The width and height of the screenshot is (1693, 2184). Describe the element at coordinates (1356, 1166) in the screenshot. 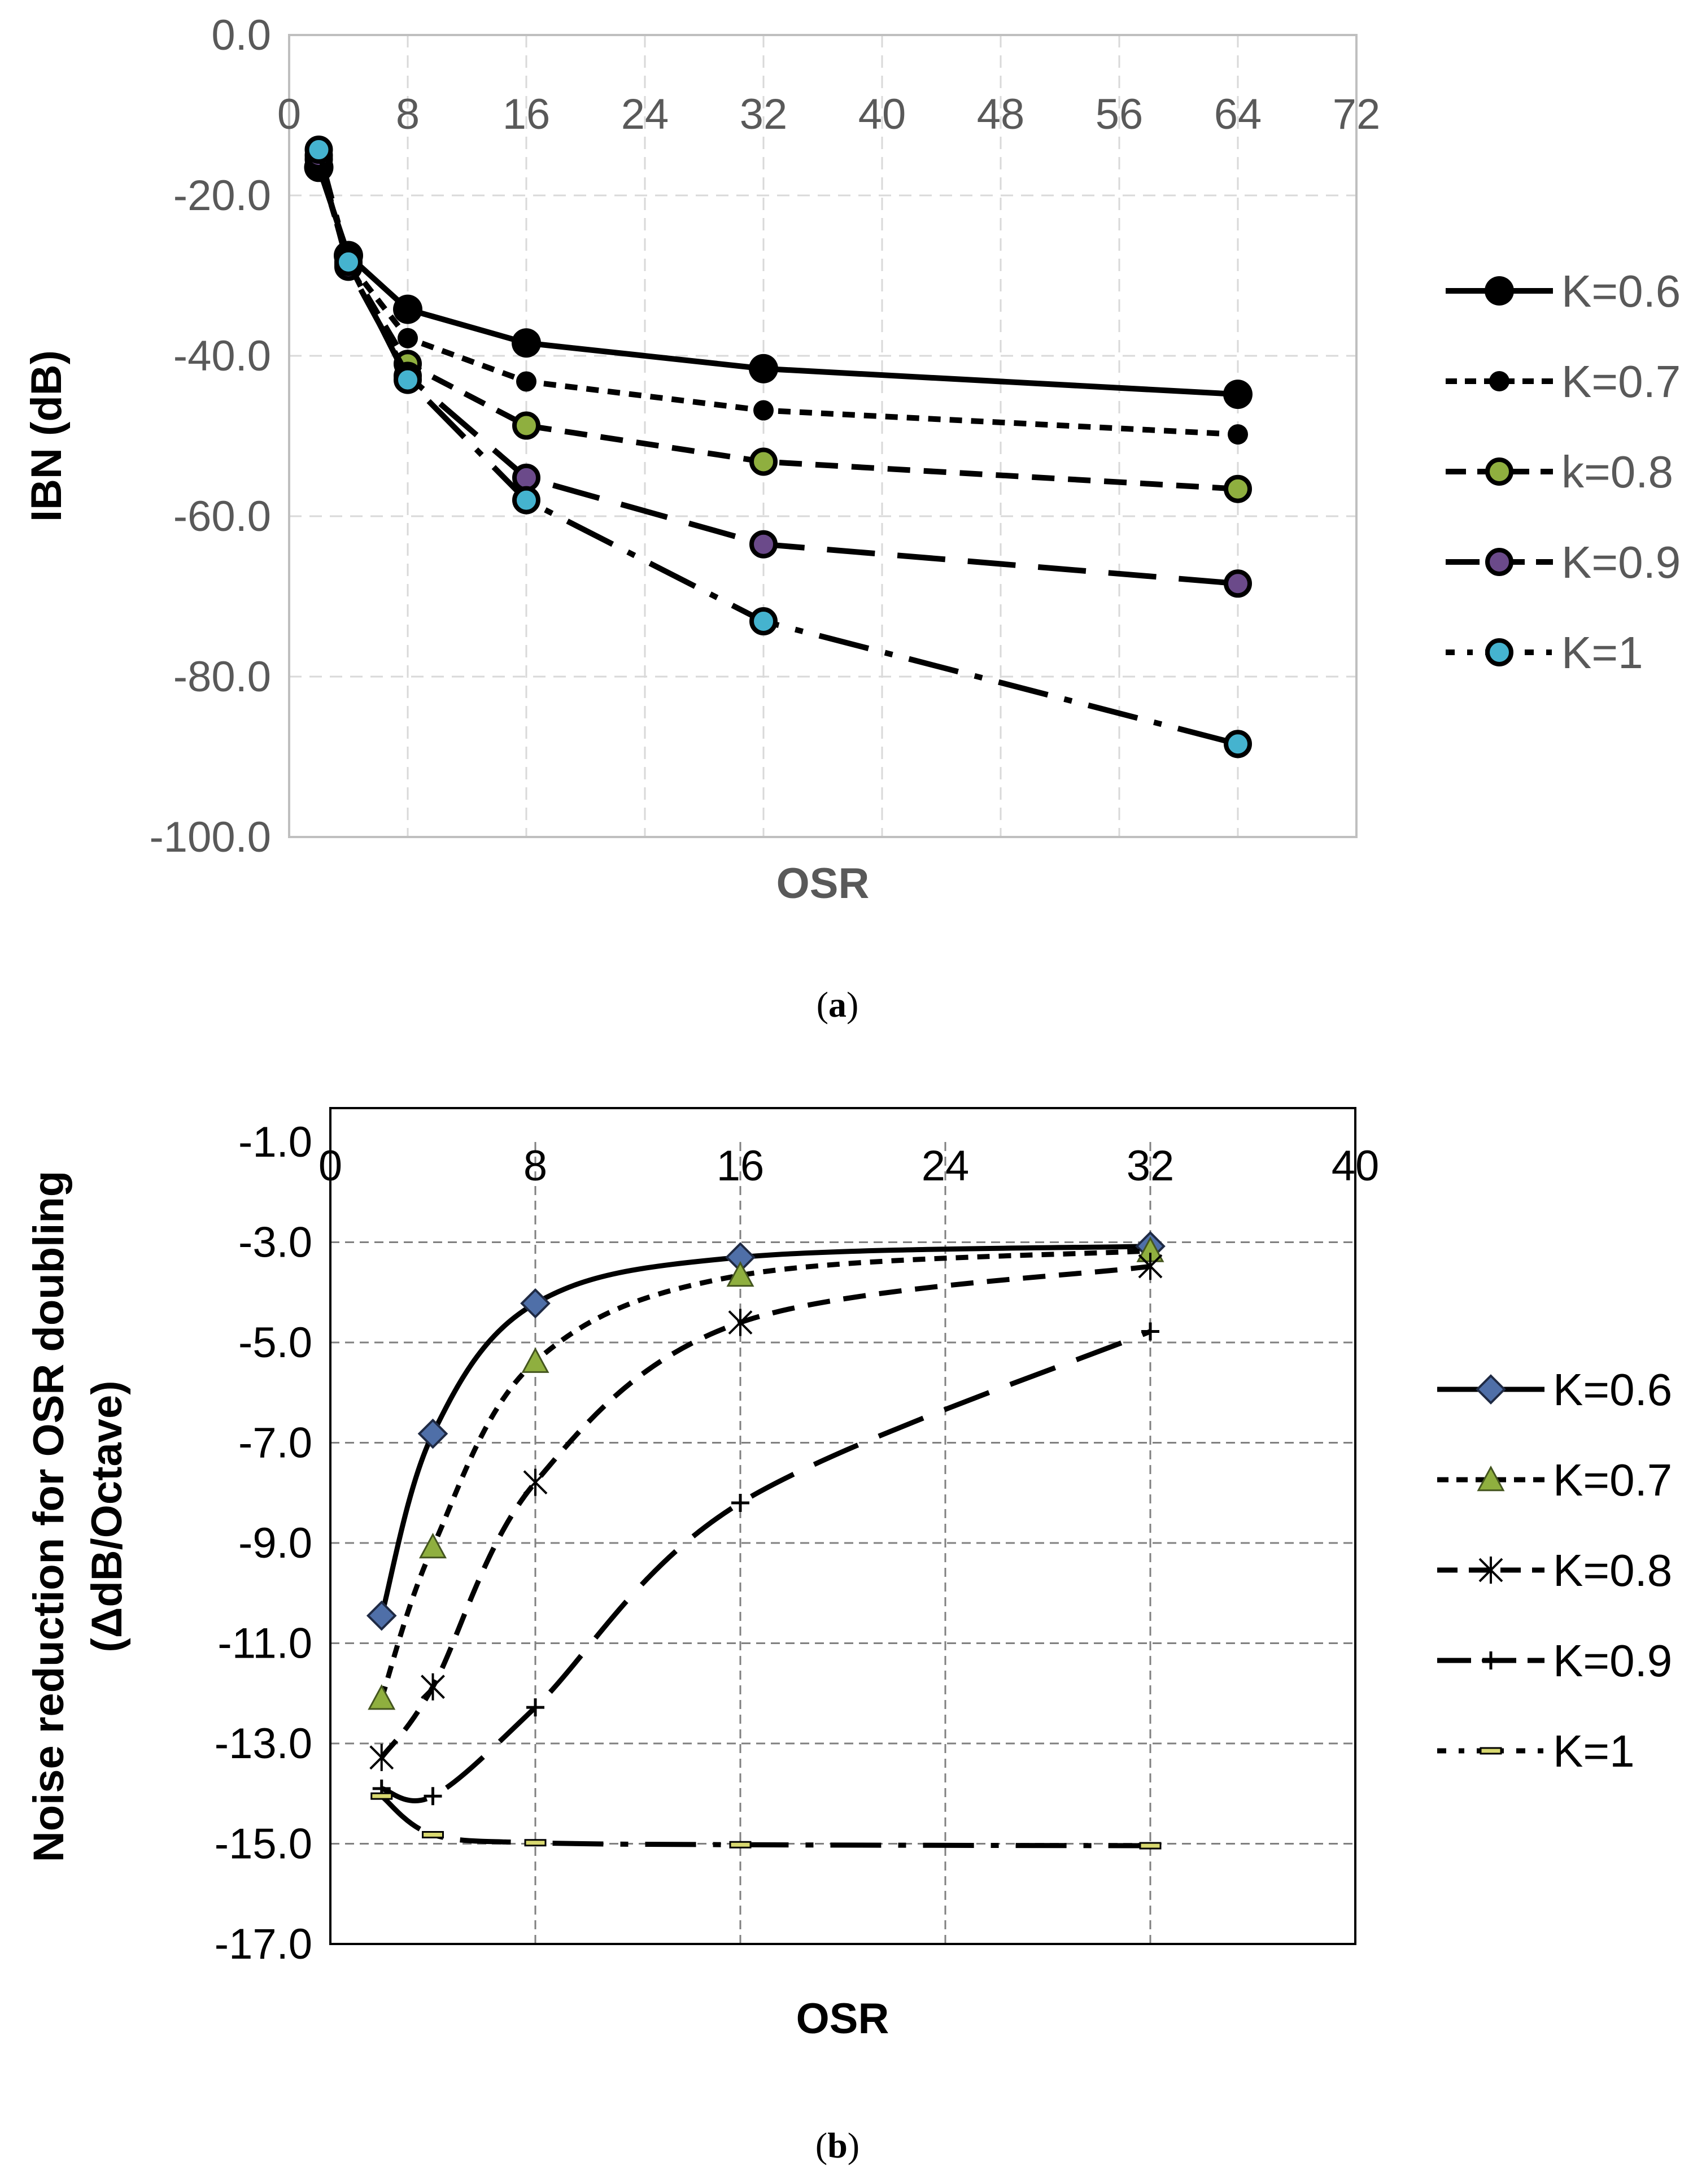

I see `x-tick-label: 40` at that location.